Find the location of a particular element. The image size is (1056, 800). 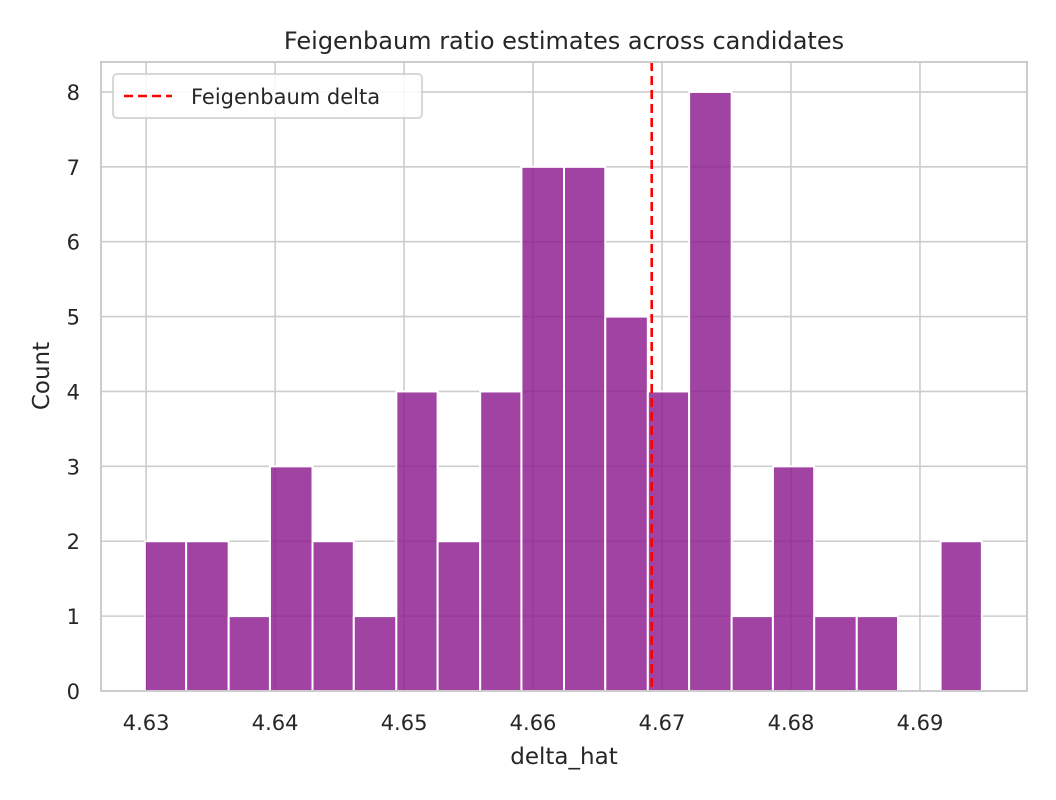

x-tick-label: 4.69 is located at coordinates (920, 723).